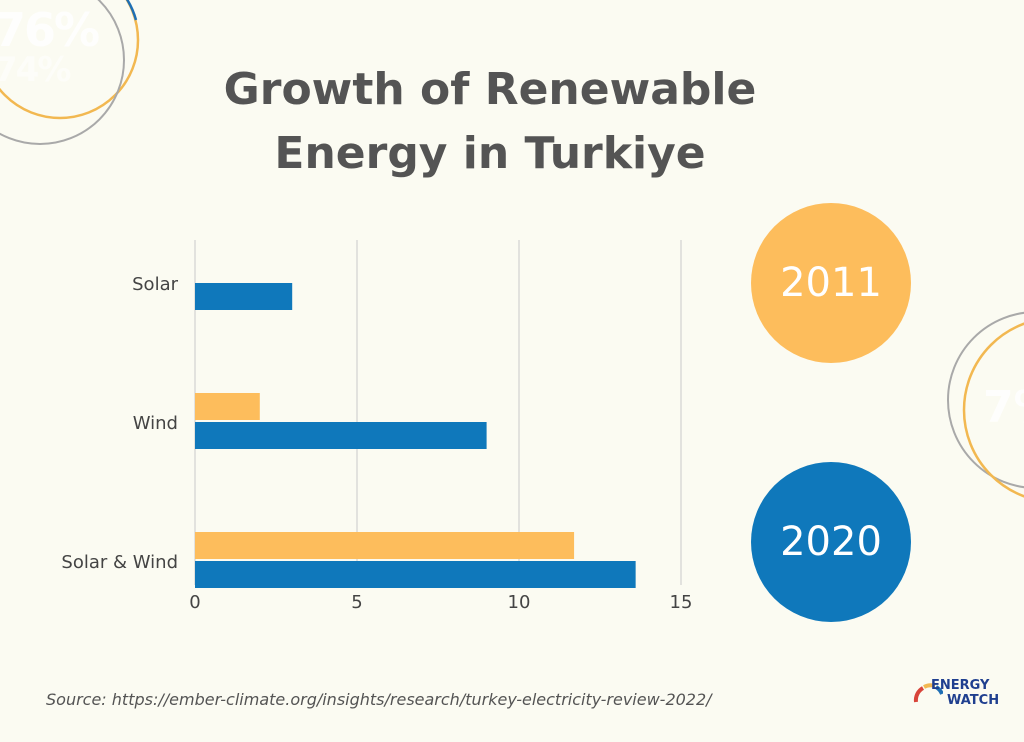 The width and height of the screenshot is (1024, 742). What do you see at coordinates (490, 122) in the screenshot?
I see `chart-title: Growth of Renewable Energy in Turkiye` at bounding box center [490, 122].